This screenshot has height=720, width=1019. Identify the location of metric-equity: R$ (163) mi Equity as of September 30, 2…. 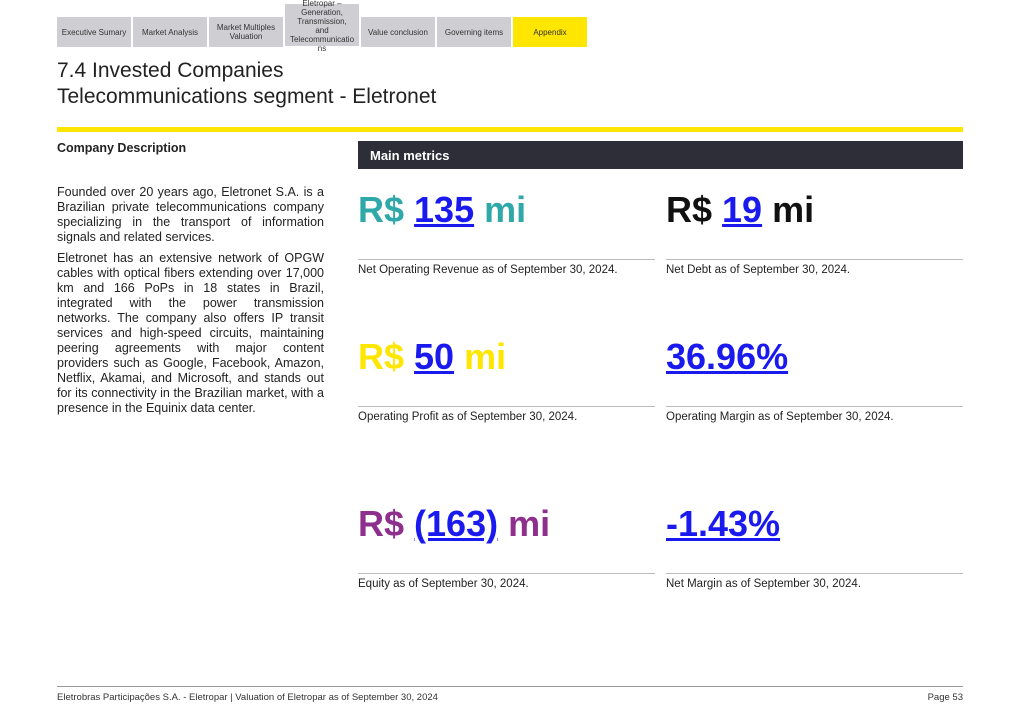
(506, 546).